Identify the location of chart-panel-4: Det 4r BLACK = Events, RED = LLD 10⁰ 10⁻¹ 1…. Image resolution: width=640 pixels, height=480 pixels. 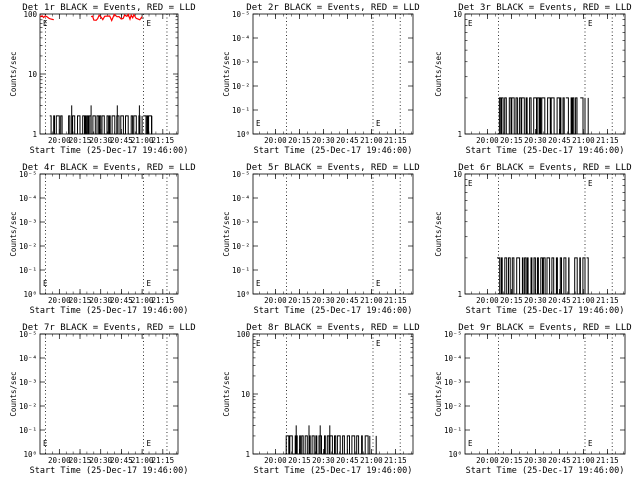
(102, 239).